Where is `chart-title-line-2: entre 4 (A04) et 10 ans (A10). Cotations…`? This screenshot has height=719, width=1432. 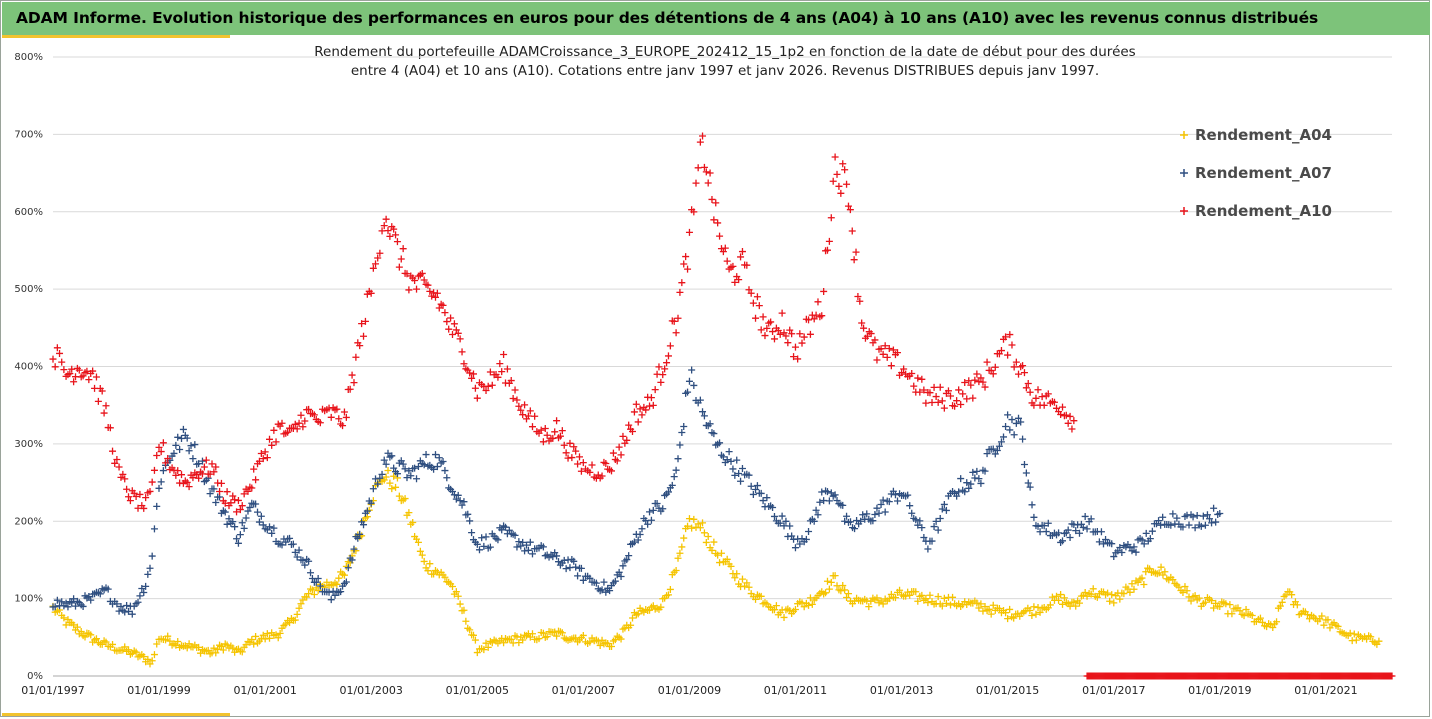 chart-title-line-2: entre 4 (A04) et 10 ans (A10). Cotations… is located at coordinates (725, 71).